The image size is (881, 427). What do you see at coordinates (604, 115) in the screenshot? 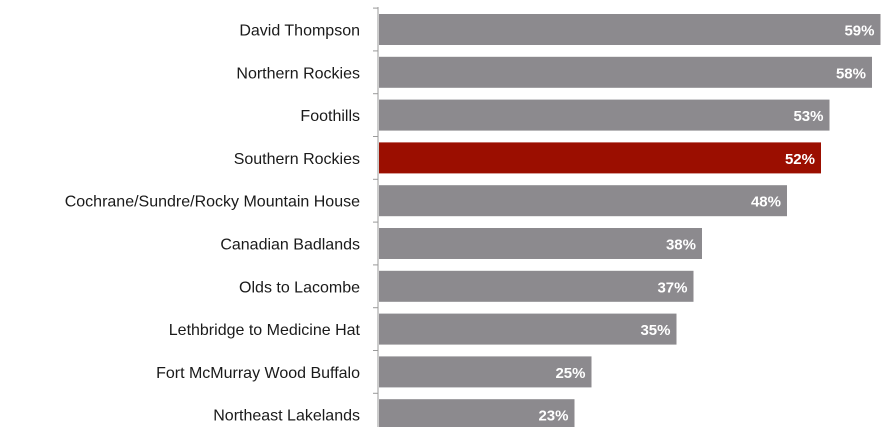
I see `bar-foothills` at bounding box center [604, 115].